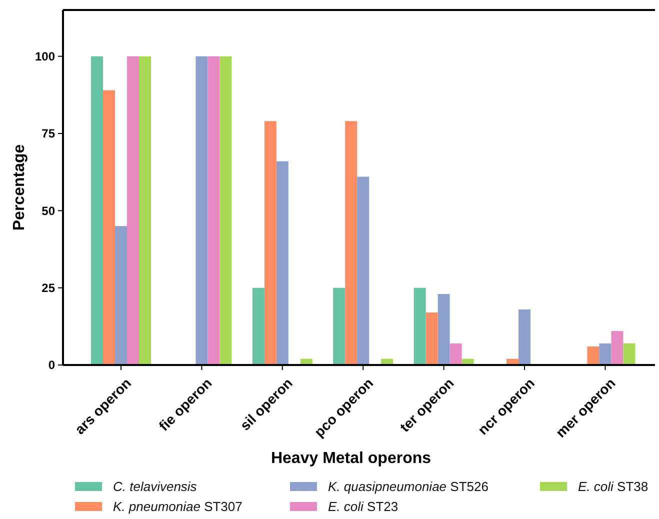 Image resolution: width=659 pixels, height=519 pixels. Describe the element at coordinates (155, 486) in the screenshot. I see `legend-label: C. telavivensis` at that location.